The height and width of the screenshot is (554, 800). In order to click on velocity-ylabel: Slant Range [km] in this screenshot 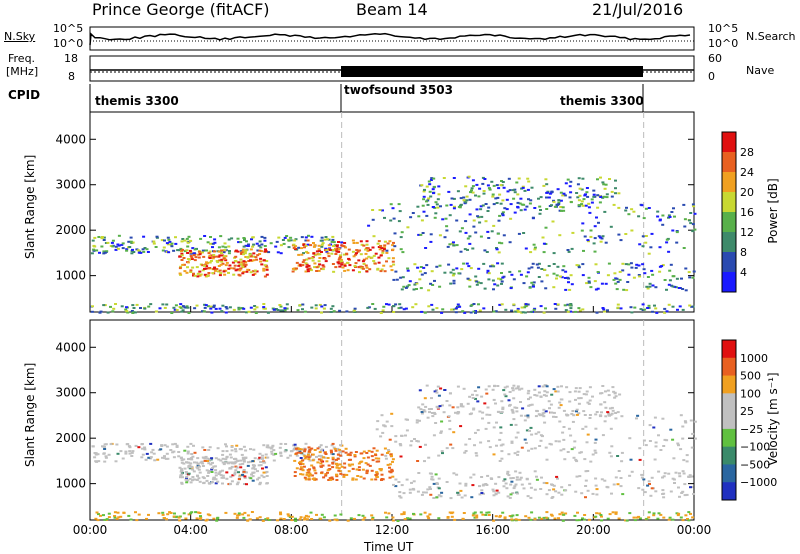, I will do `click(30, 414)`.